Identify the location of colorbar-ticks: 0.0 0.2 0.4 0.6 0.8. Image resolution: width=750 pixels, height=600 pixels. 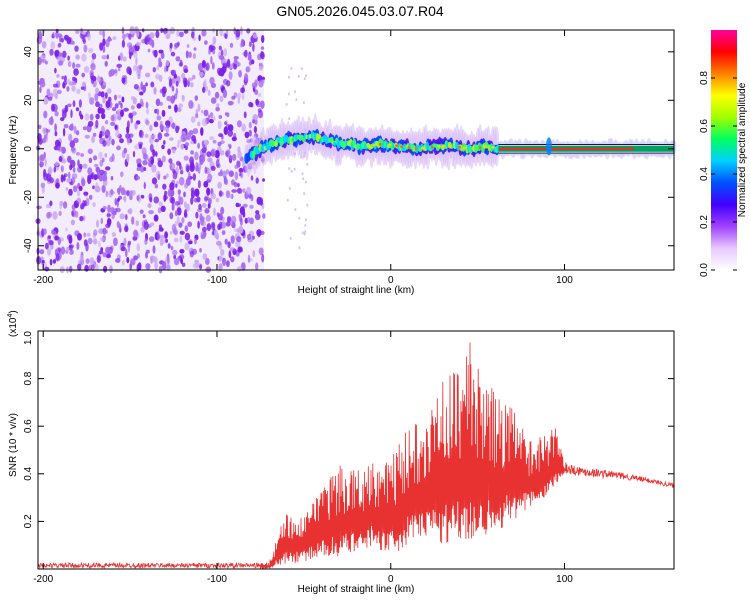
(718, 174).